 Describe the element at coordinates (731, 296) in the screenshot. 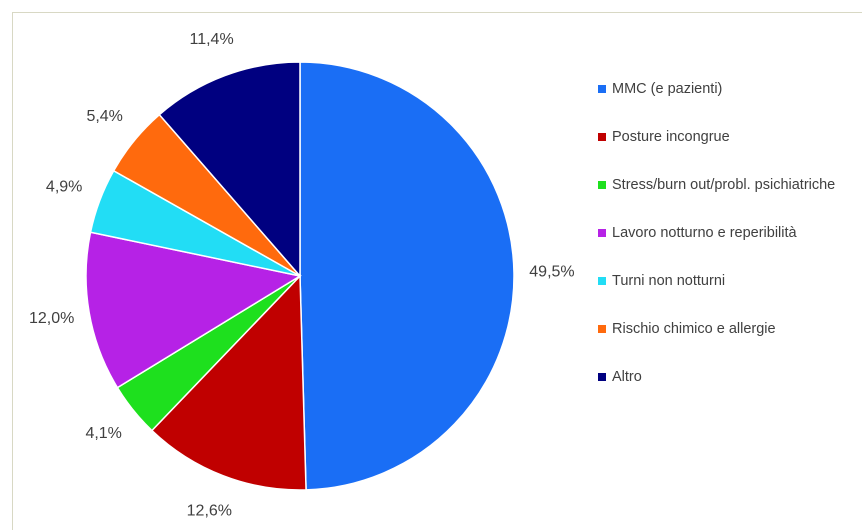

I see `legend-item: Turni non notturni` at that location.